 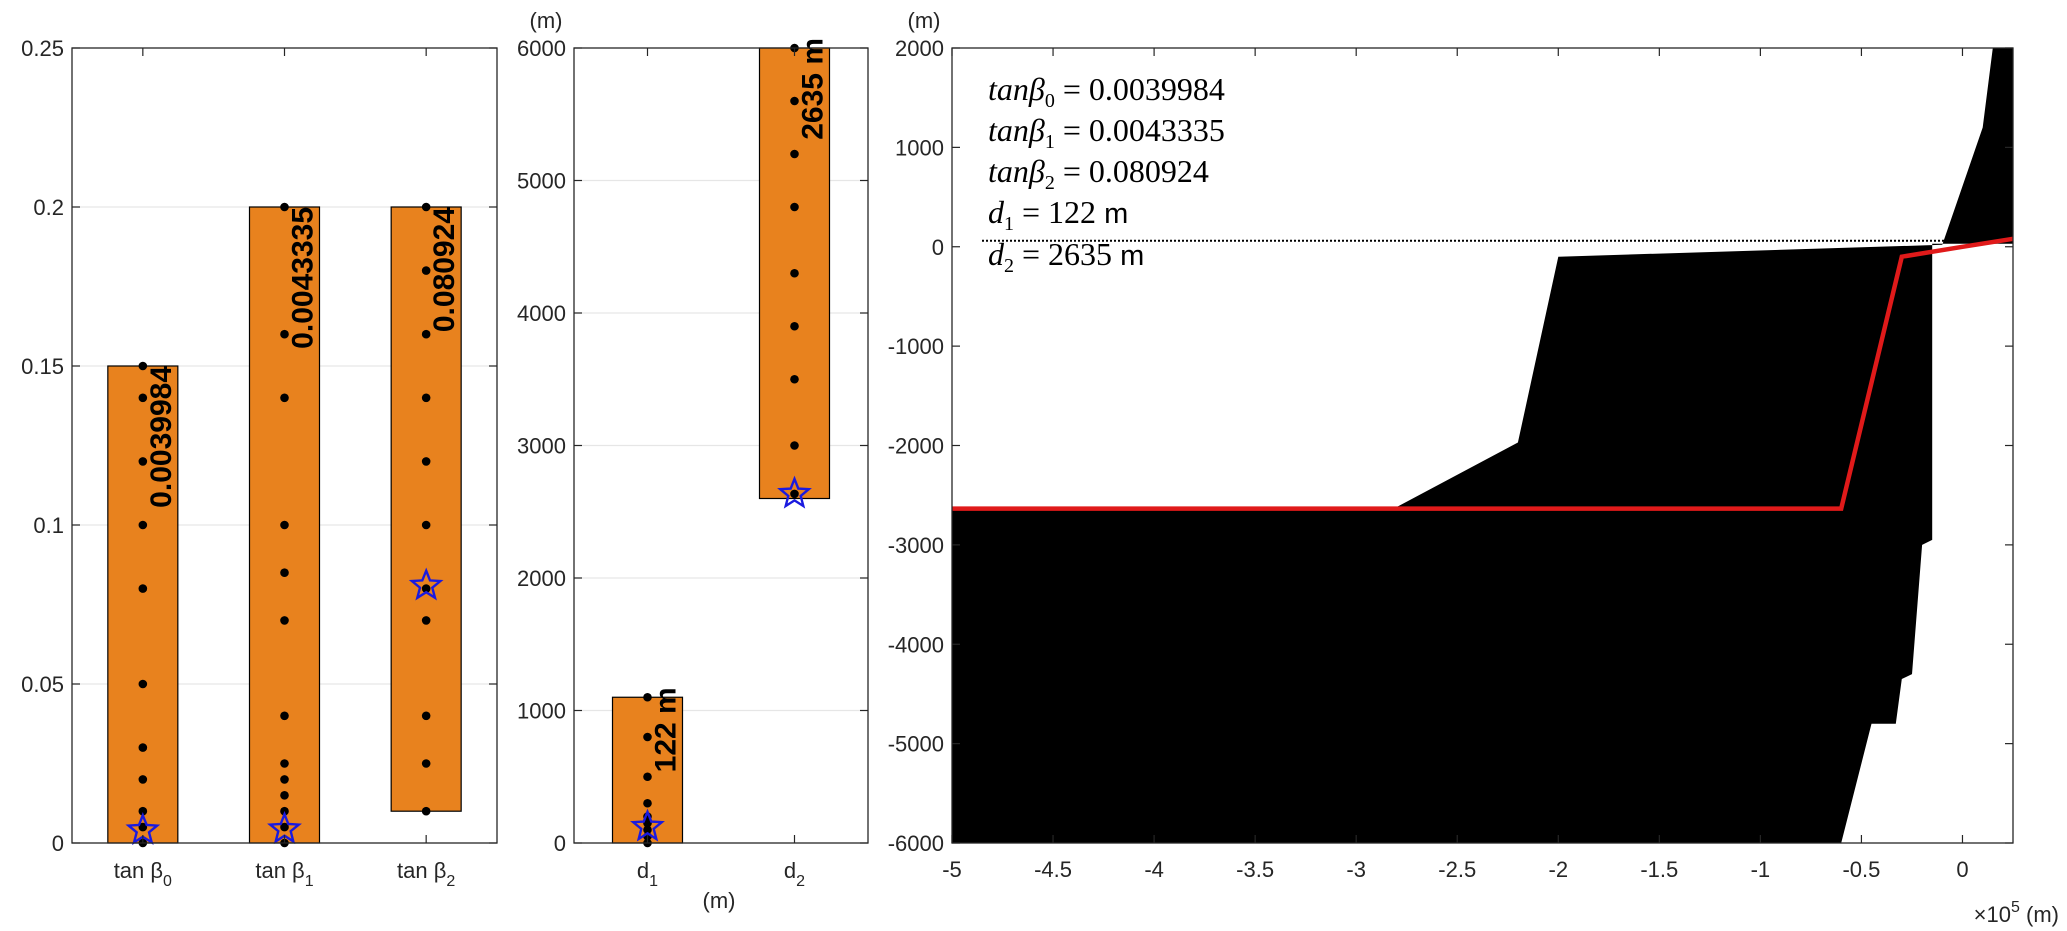 What do you see at coordinates (1106, 91) in the screenshot?
I see `parameter-annotation: tanβ0 = 0.0039984` at bounding box center [1106, 91].